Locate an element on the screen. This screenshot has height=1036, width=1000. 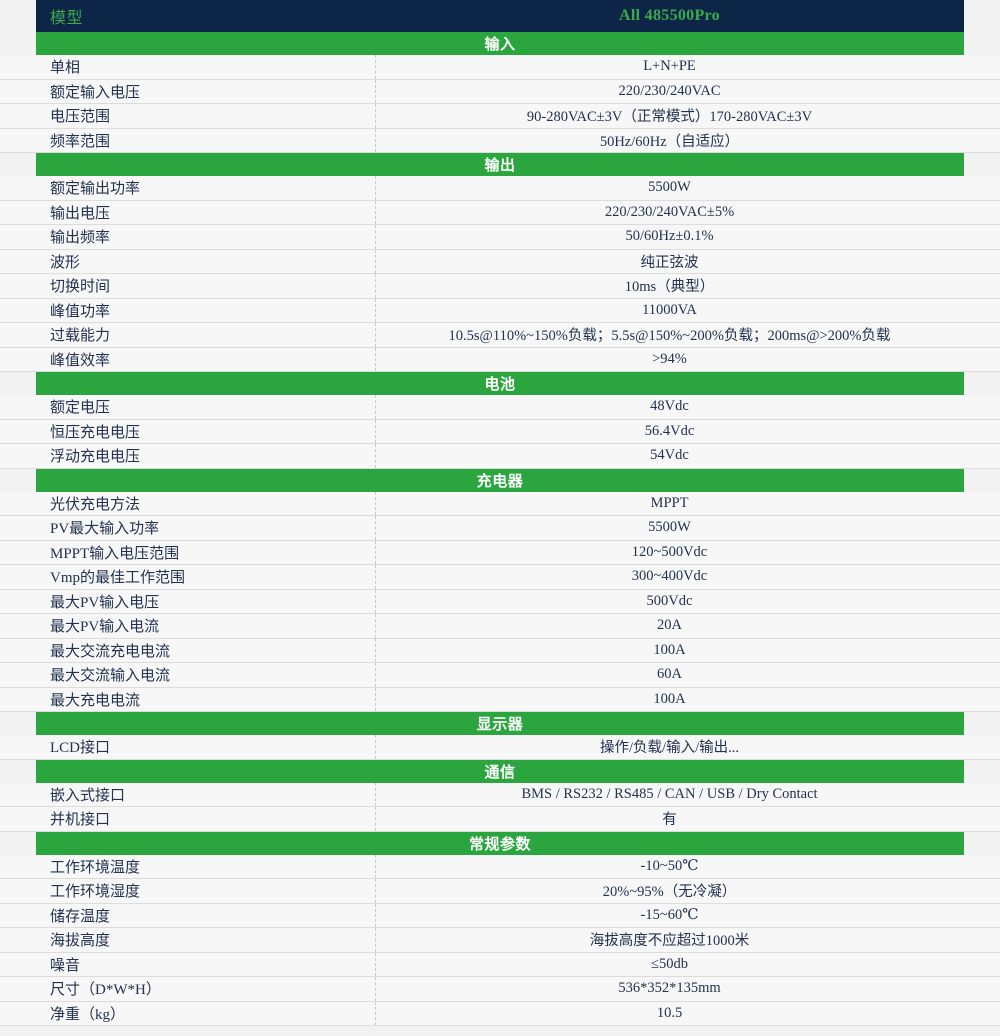
table-row: Vmp的最佳工作范围 300~400Vdc is located at coordinates (500, 577).